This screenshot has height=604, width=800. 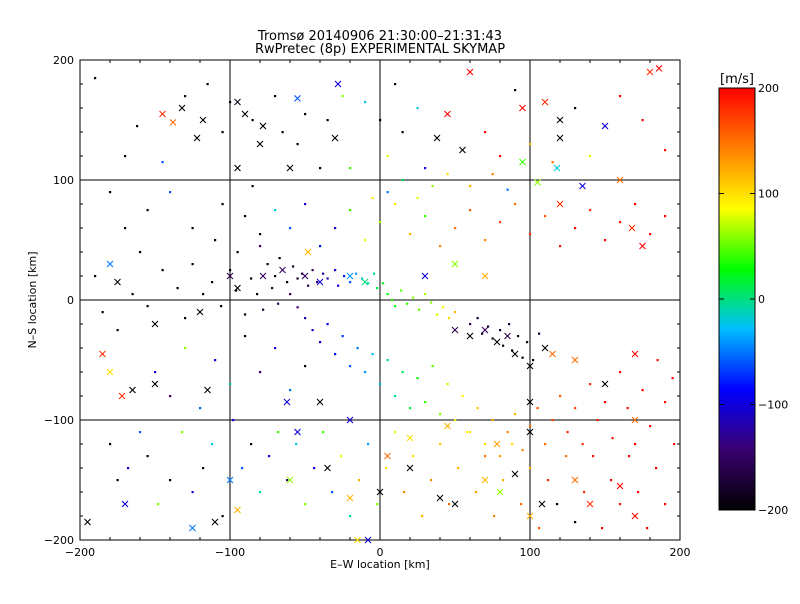 What do you see at coordinates (768, 194) in the screenshot?
I see `colorbar-tick-label: 100` at bounding box center [768, 194].